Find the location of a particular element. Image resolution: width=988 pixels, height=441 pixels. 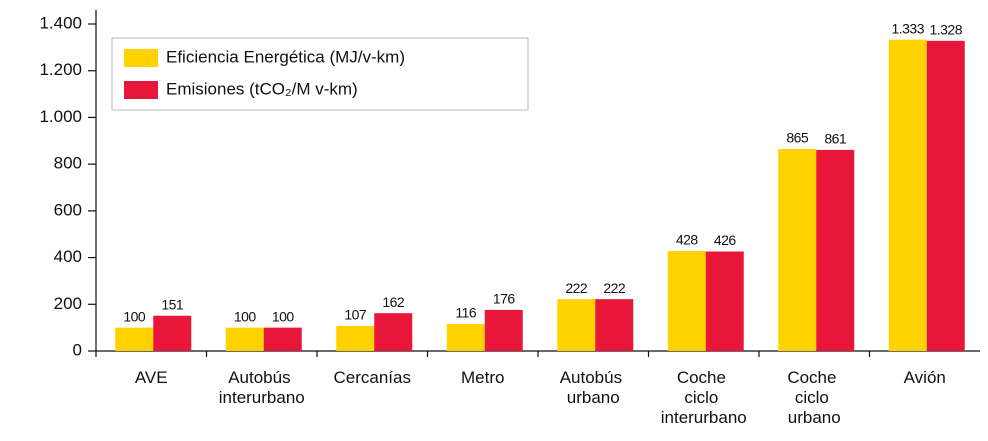

value-label: 861 is located at coordinates (835, 139).